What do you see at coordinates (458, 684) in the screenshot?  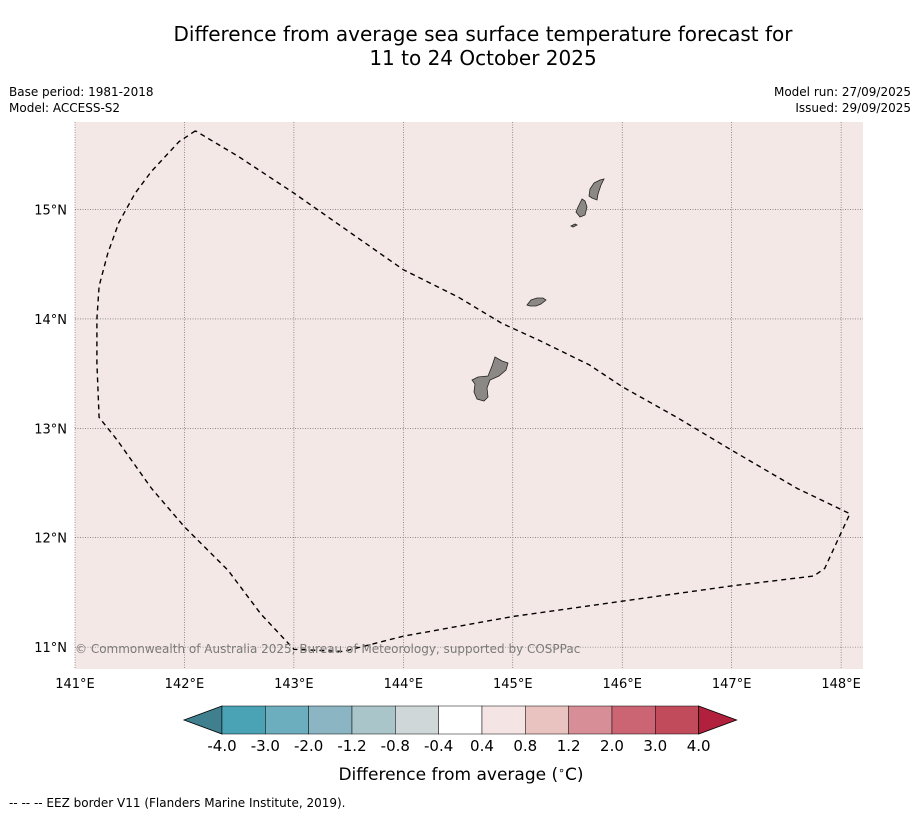 I see `longitude-tick-labels: 141°E 142°E 143°E 144°E 145°E 146°E 147°E 148°E` at bounding box center [458, 684].